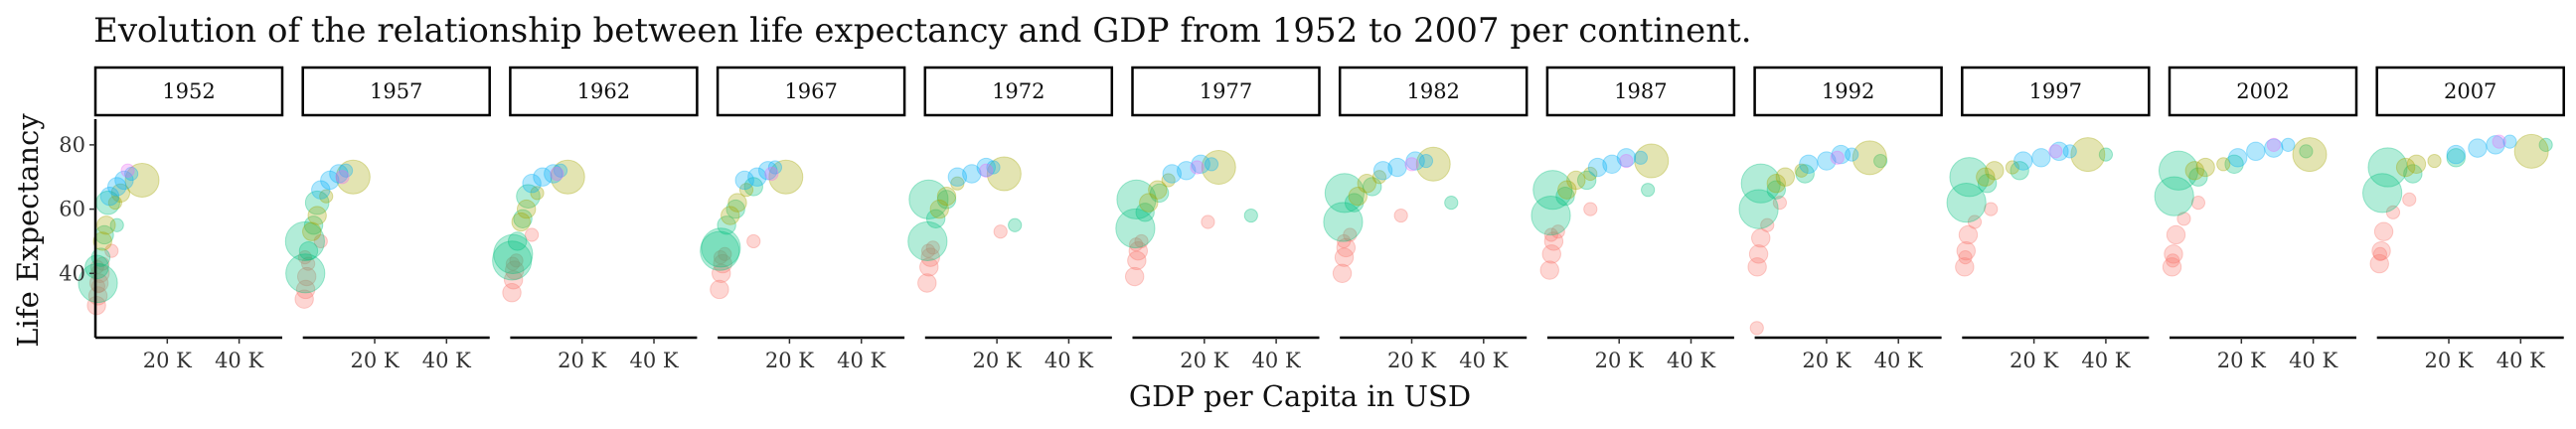  I want to click on facet-panel-1987: 1987 20 K 40 K, so click(1633, 219).